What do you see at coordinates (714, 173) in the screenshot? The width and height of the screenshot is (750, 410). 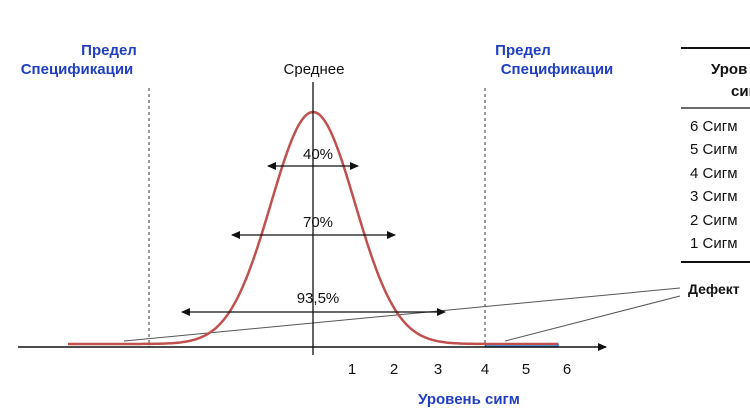 I see `table-row: 4 Сигм` at bounding box center [714, 173].